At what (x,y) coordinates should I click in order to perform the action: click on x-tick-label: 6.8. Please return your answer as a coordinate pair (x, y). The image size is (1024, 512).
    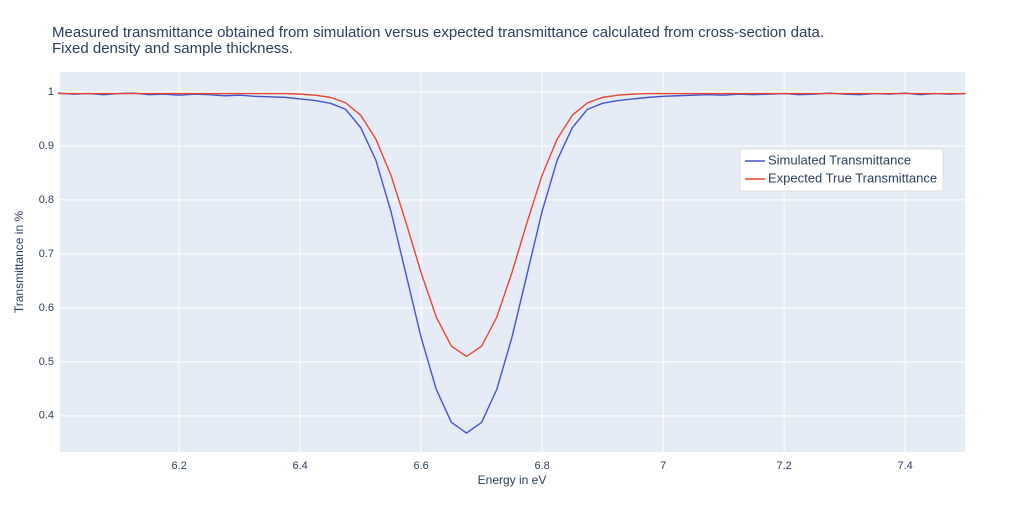
    Looking at the image, I should click on (541, 466).